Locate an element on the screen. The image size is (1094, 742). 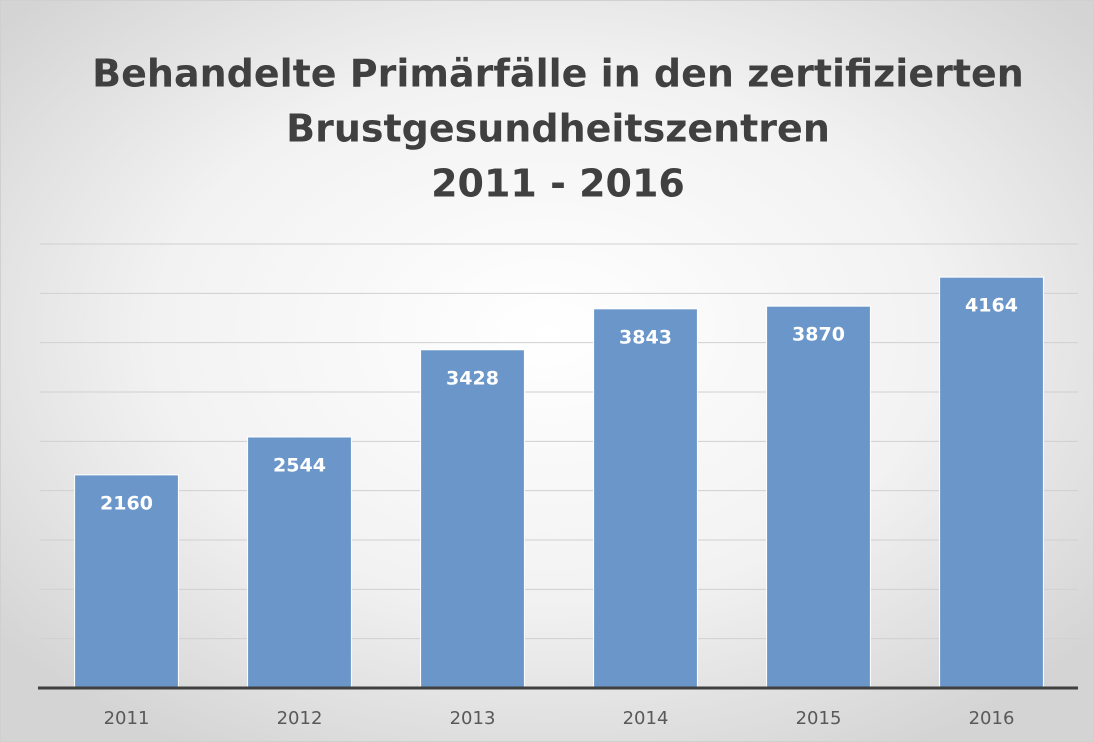
x-tick-label: 2016 is located at coordinates (992, 718).